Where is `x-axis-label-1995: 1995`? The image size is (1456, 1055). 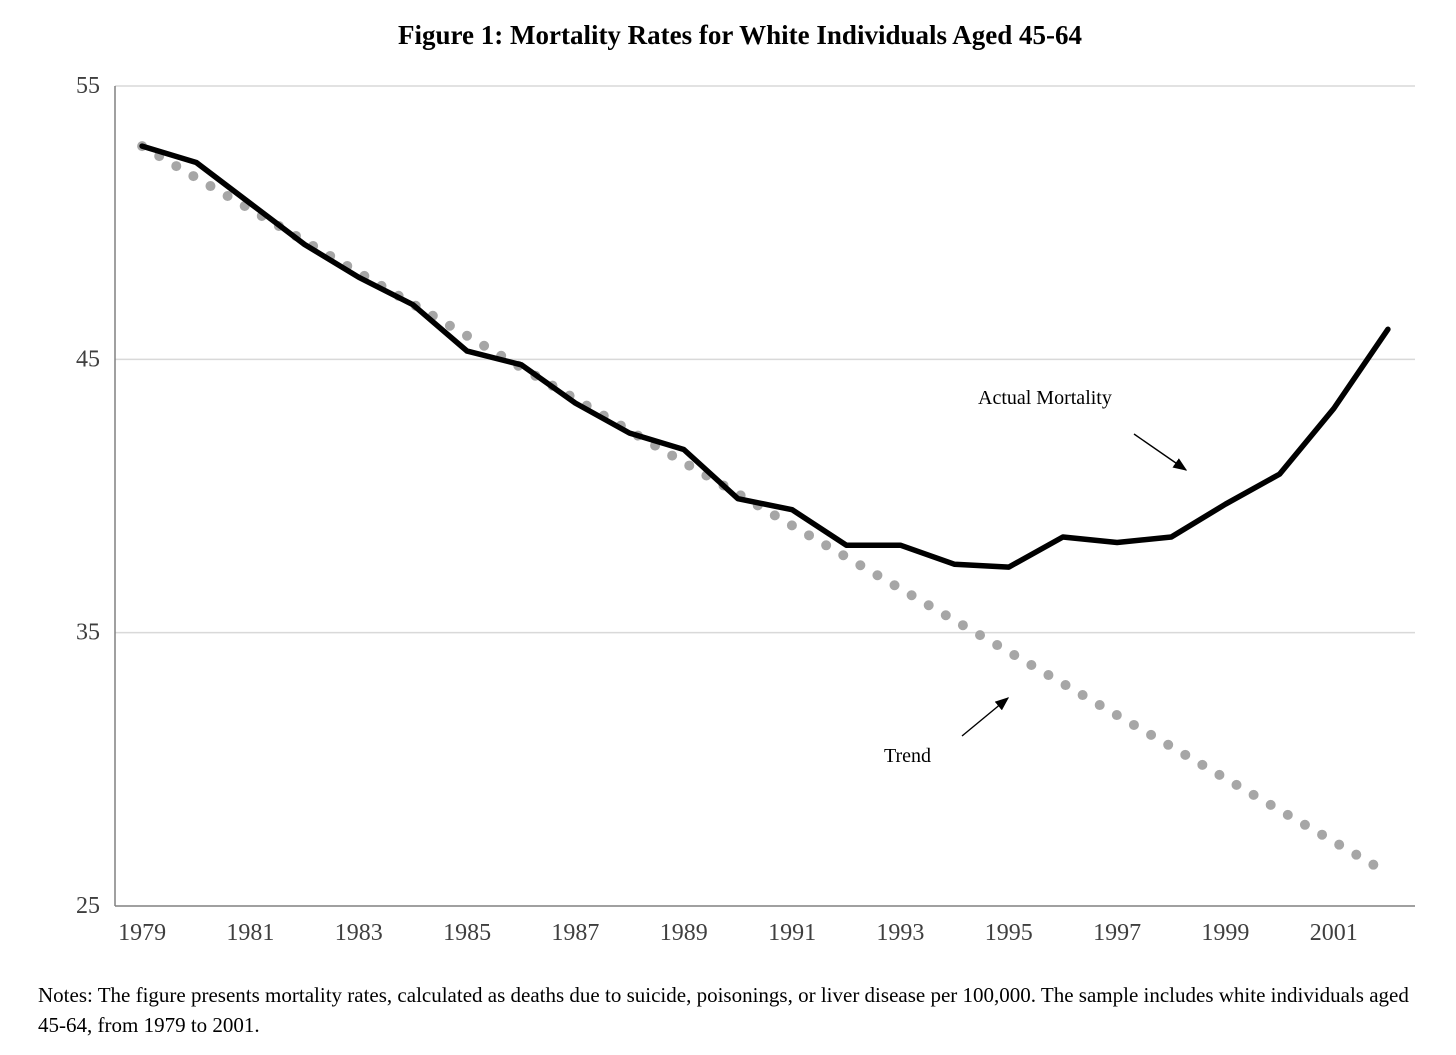
x-axis-label-1995: 1995 is located at coordinates (1009, 933).